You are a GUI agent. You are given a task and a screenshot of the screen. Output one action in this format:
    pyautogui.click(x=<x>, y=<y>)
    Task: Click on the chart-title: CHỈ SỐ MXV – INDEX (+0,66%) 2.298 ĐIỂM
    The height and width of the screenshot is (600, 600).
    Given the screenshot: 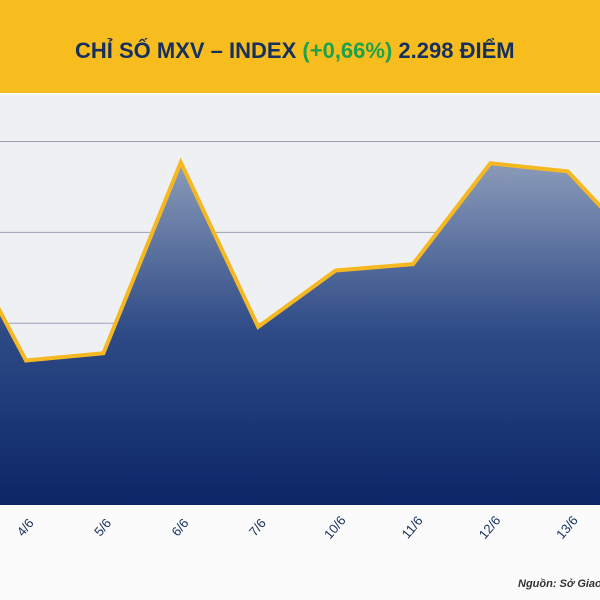 What is the action you would take?
    pyautogui.click(x=295, y=50)
    